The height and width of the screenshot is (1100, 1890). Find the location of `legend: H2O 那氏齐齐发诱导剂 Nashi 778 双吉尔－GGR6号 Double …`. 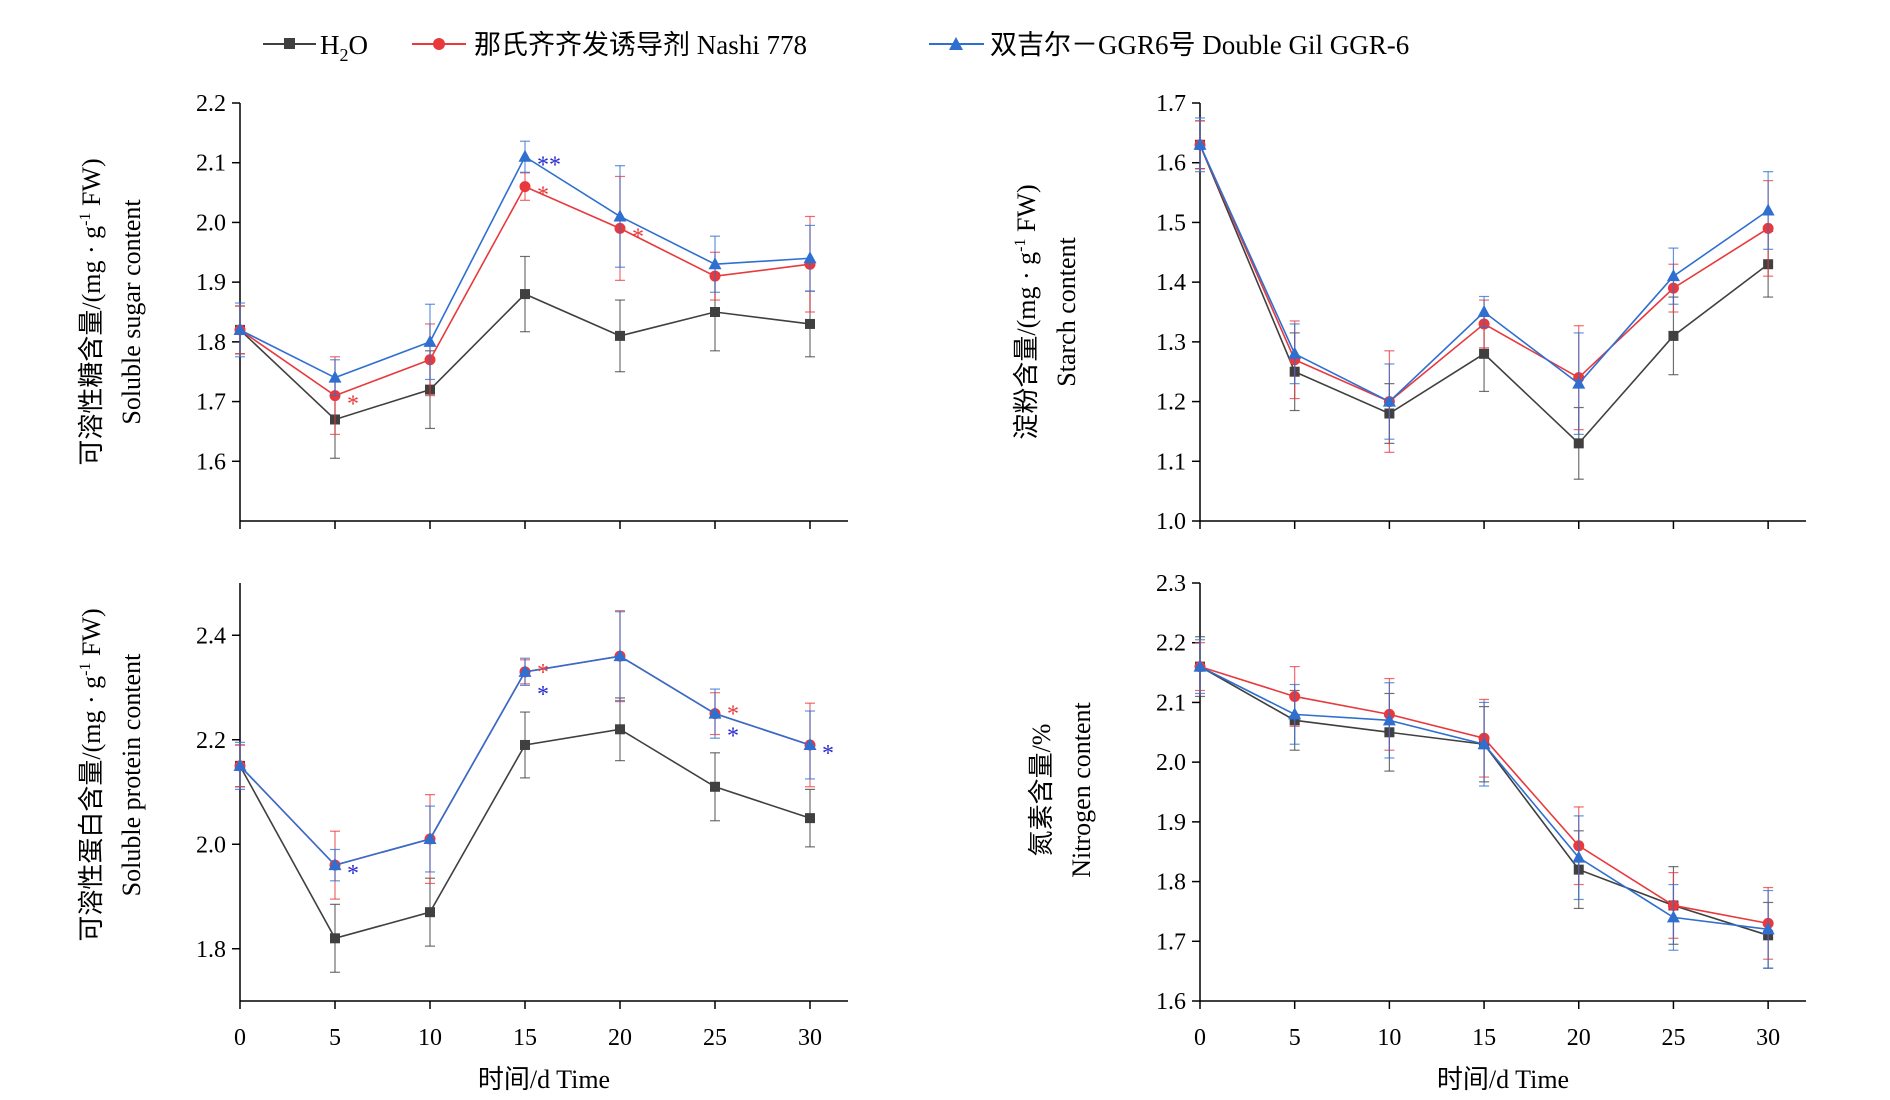

legend: H2O 那氏齐齐发诱导剂 Nashi 778 双吉尔－GGR6号 Double … is located at coordinates (836, 47).